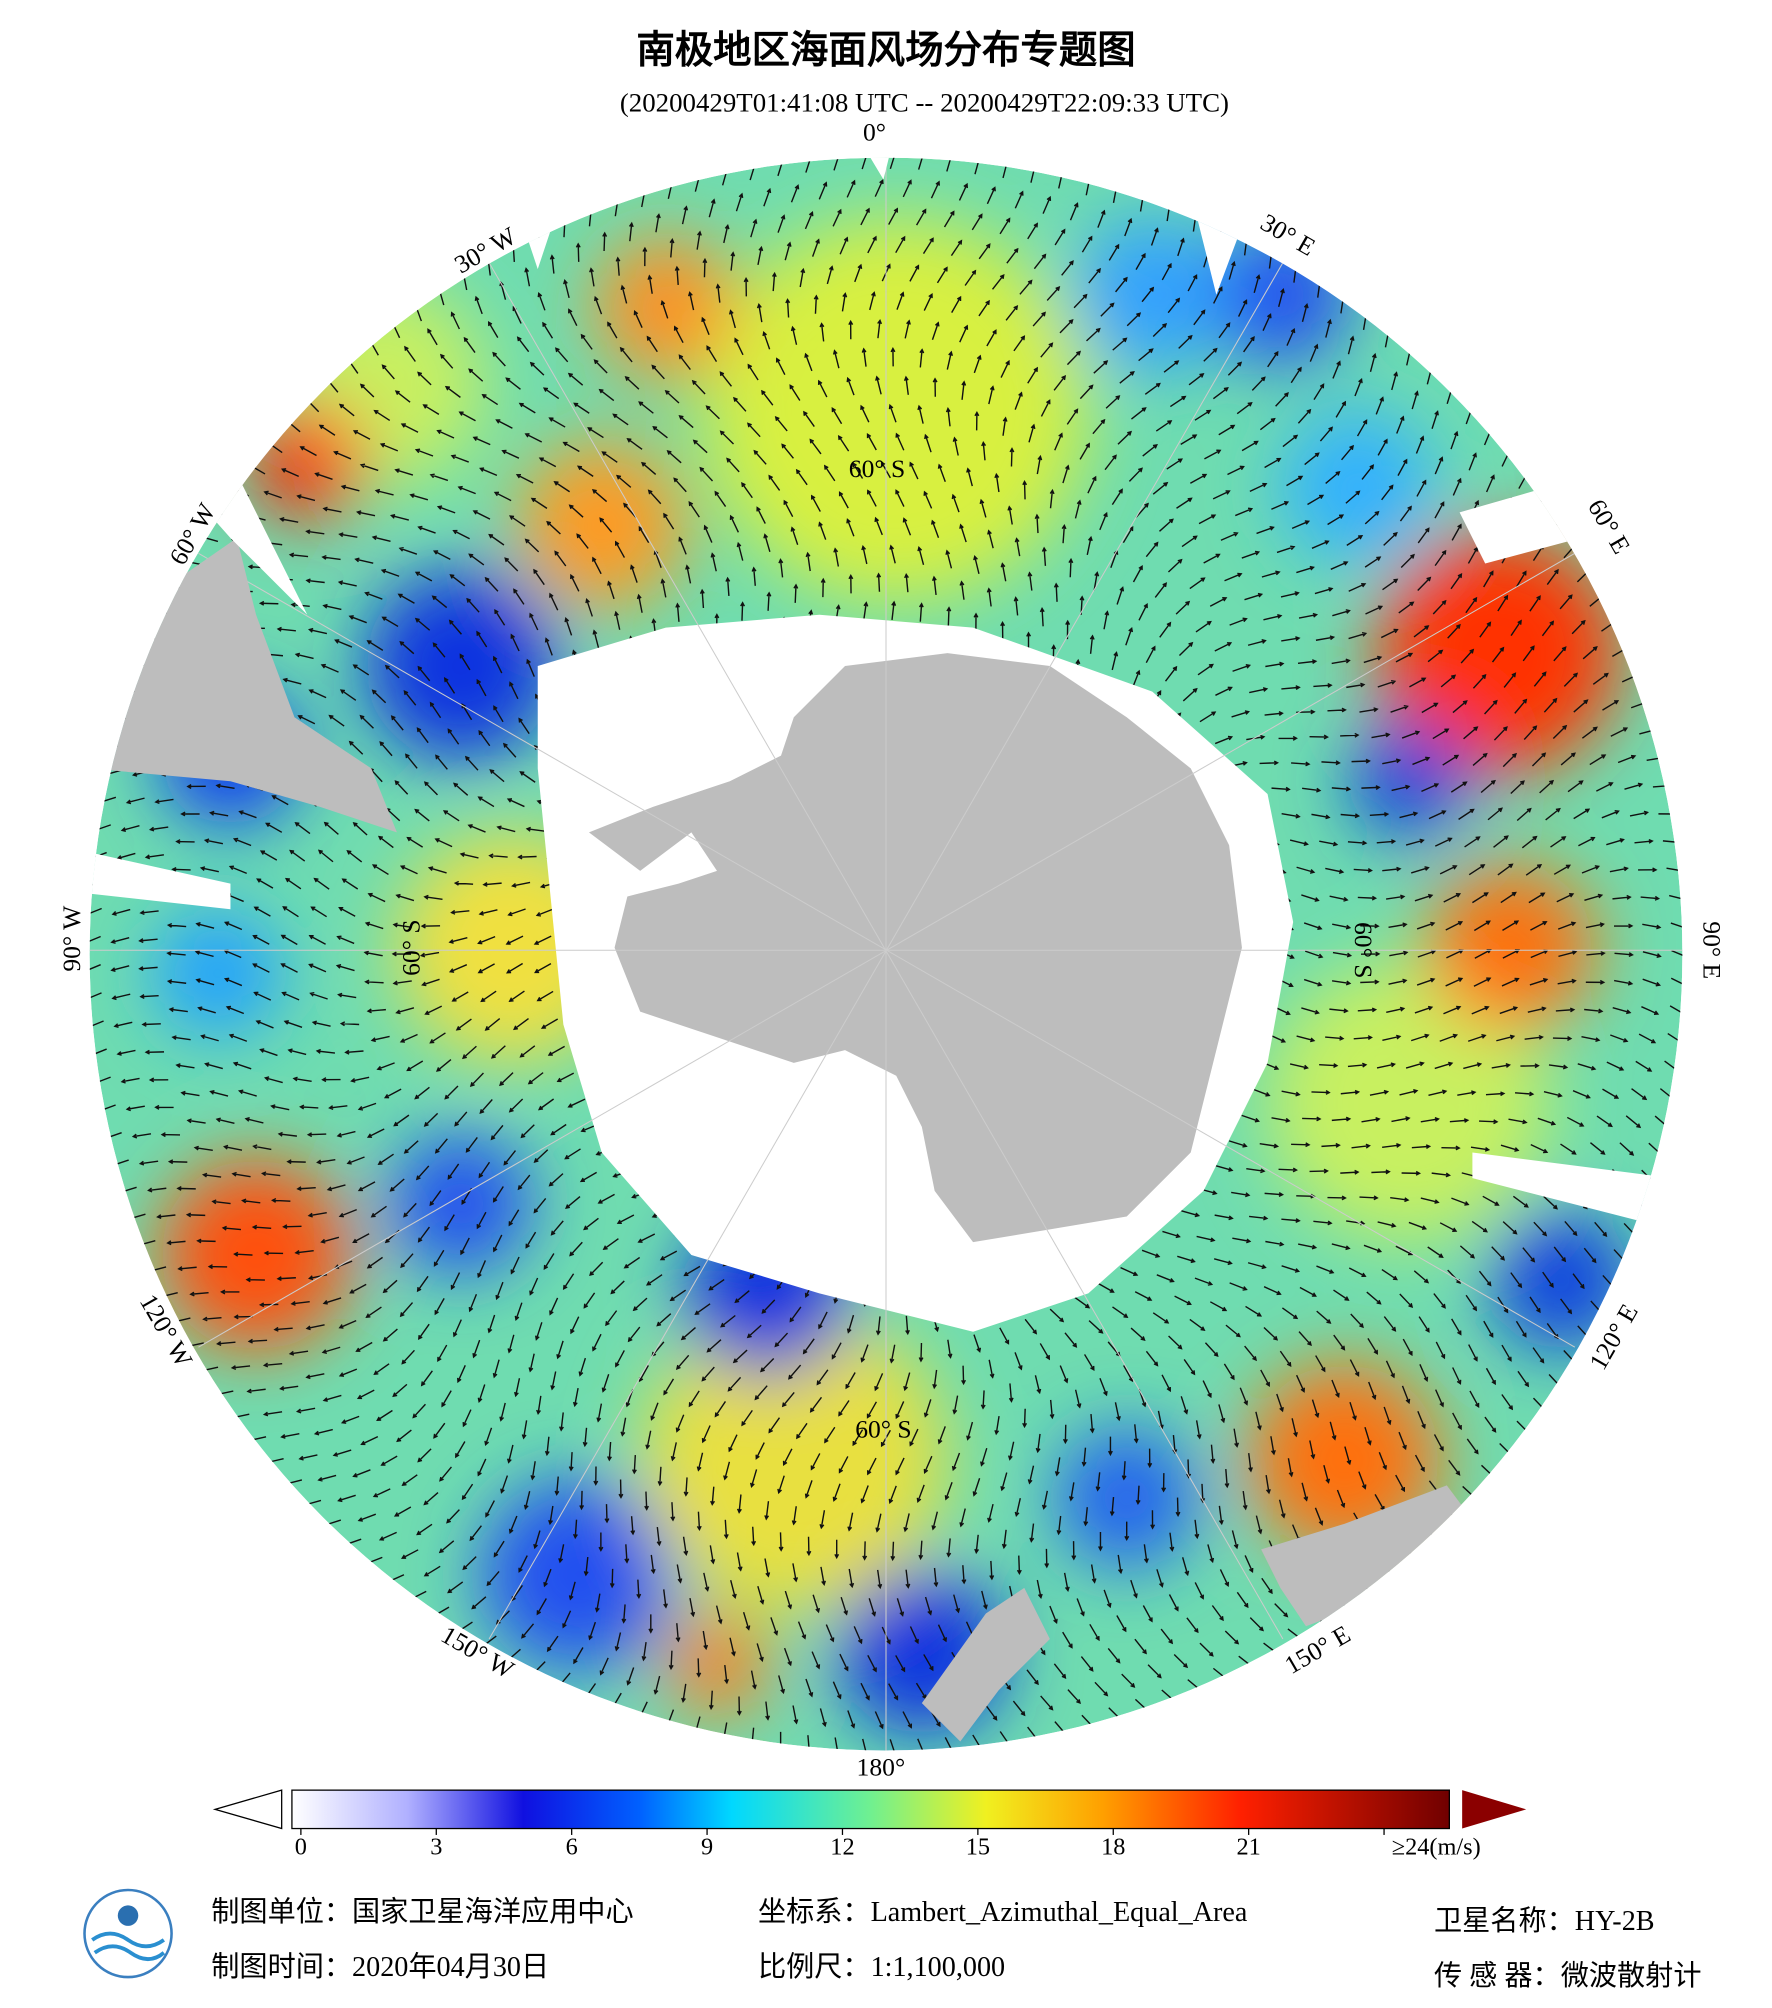  What do you see at coordinates (1544, 1921) in the screenshot?
I see `satellite: 卫星名称：HY-2B` at bounding box center [1544, 1921].